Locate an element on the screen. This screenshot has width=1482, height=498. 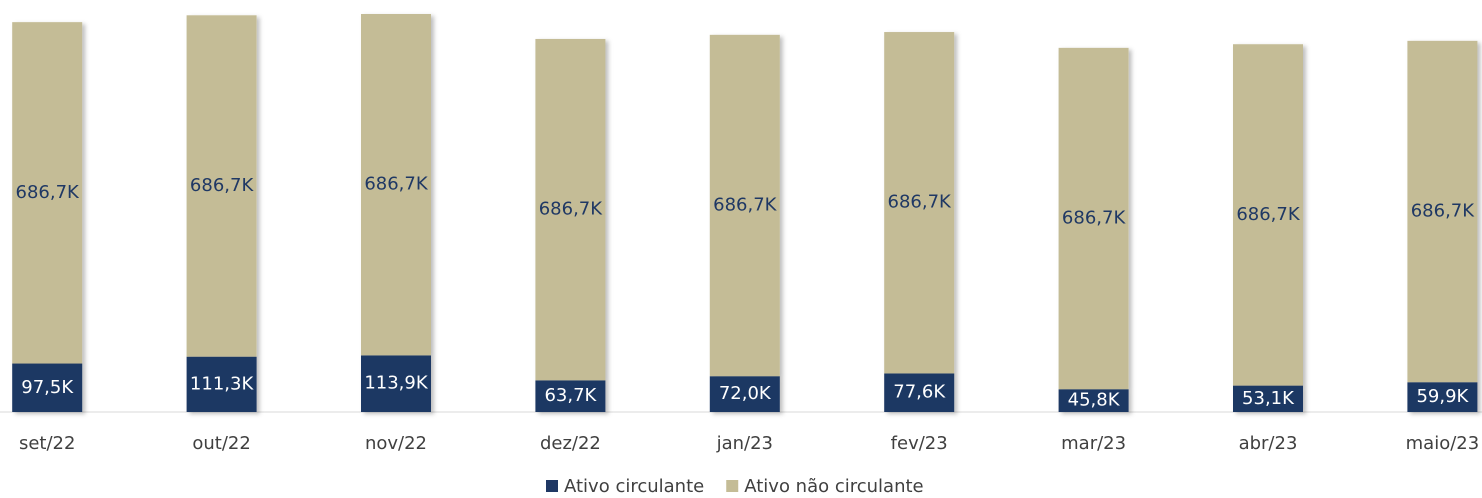
data-label: 77,6K is located at coordinates (919, 392).